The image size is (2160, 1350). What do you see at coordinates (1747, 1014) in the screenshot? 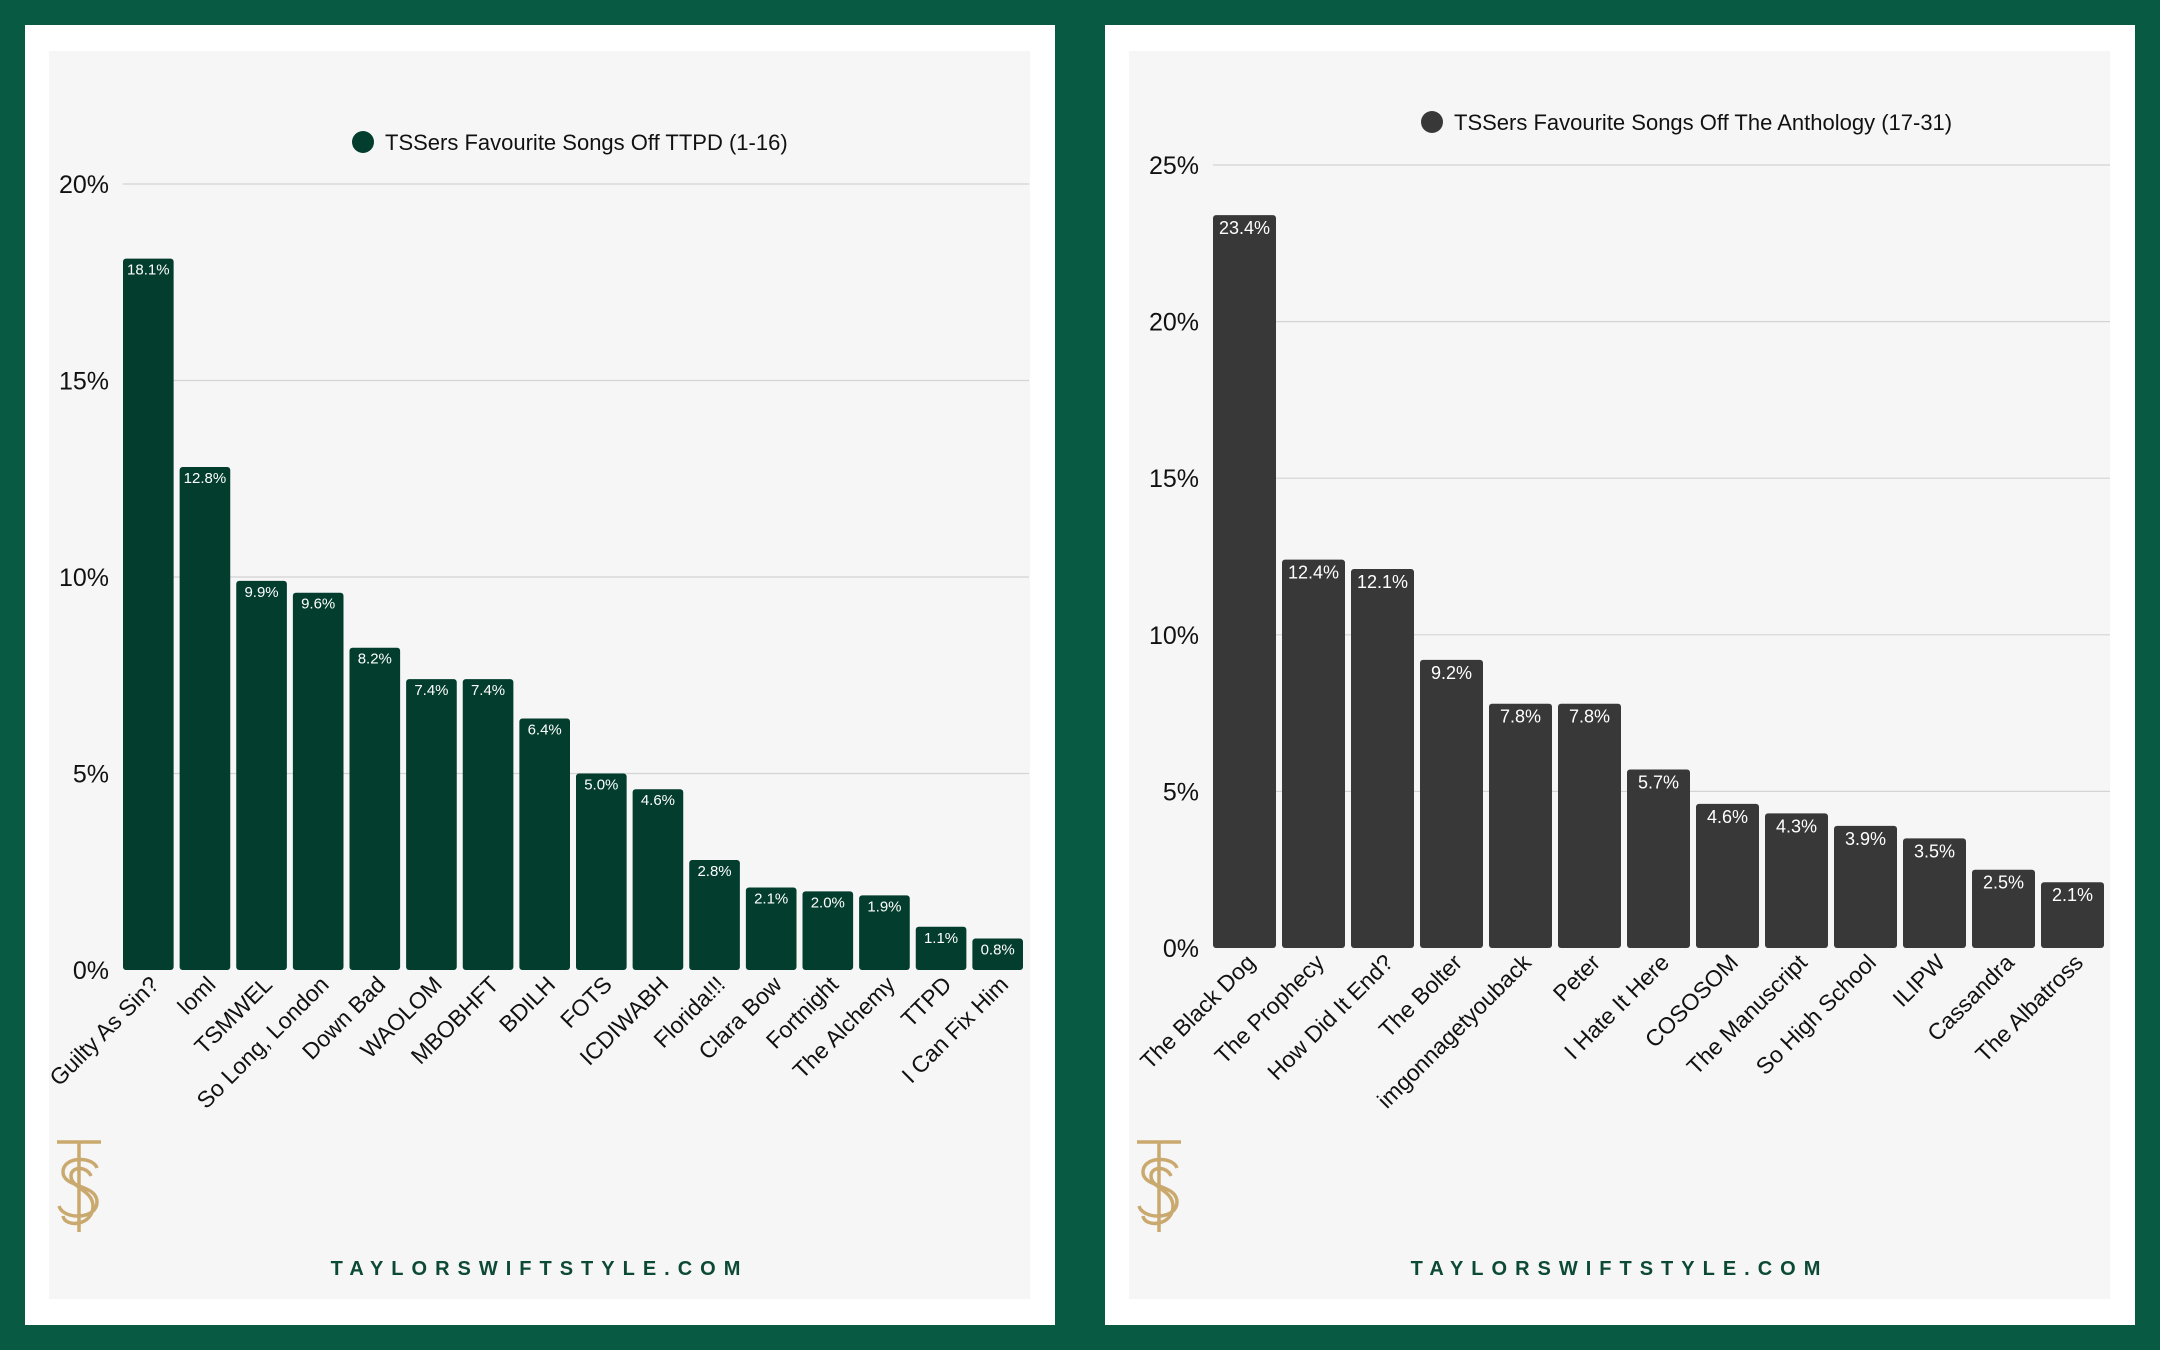
I see `anthology-category-label: The Manuscript` at bounding box center [1747, 1014].